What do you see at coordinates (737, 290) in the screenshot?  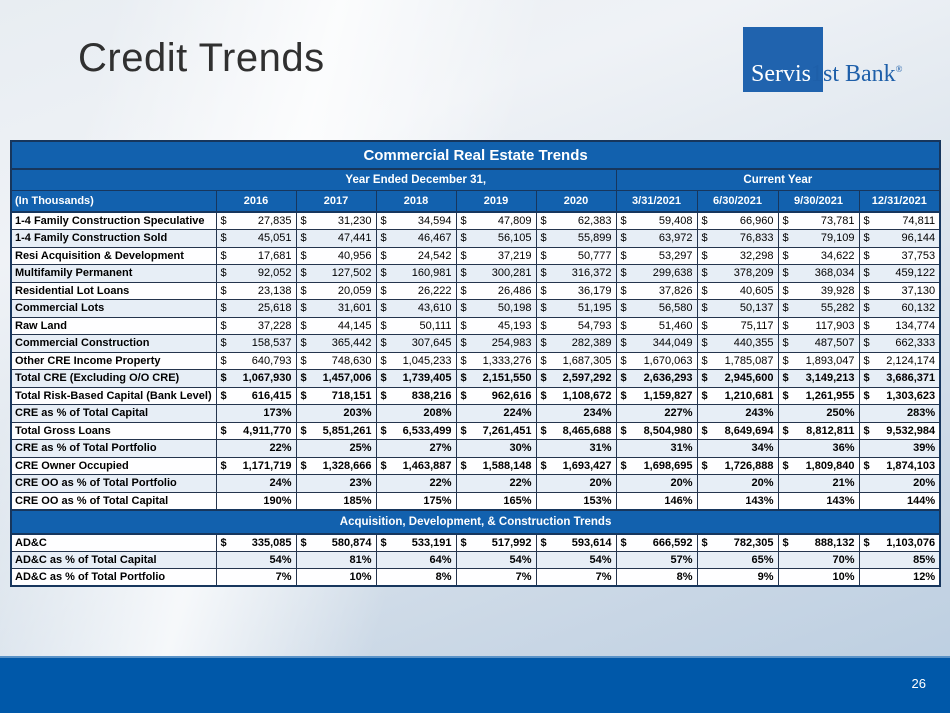 I see `value-cell: $40,605` at bounding box center [737, 290].